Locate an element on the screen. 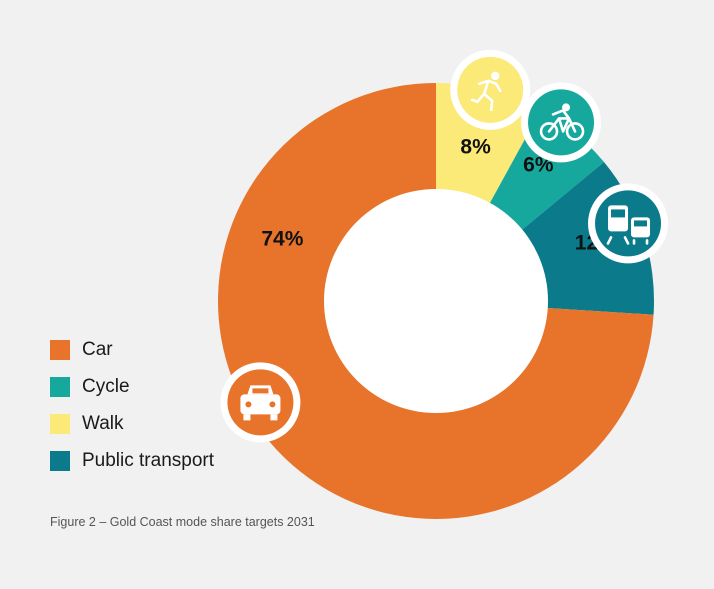 The width and height of the screenshot is (714, 589). legend: Car Cycle Walk Public transport is located at coordinates (132, 412).